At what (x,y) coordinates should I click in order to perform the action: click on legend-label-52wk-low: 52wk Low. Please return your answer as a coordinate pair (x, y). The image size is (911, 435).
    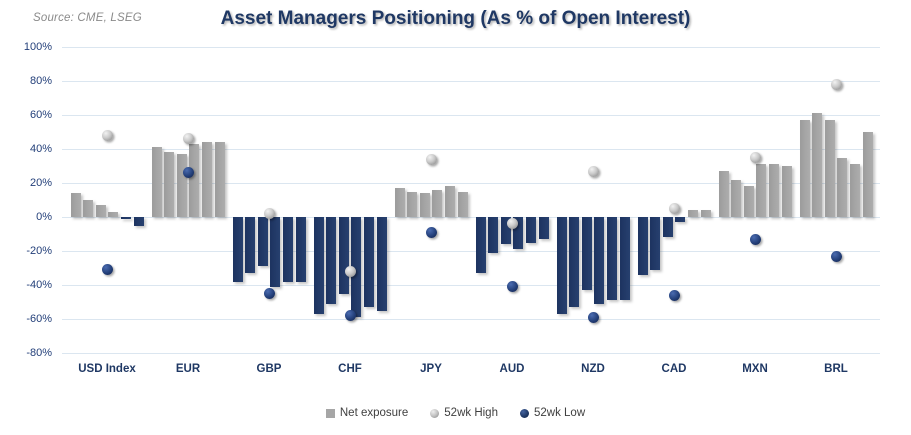
    Looking at the image, I should click on (559, 413).